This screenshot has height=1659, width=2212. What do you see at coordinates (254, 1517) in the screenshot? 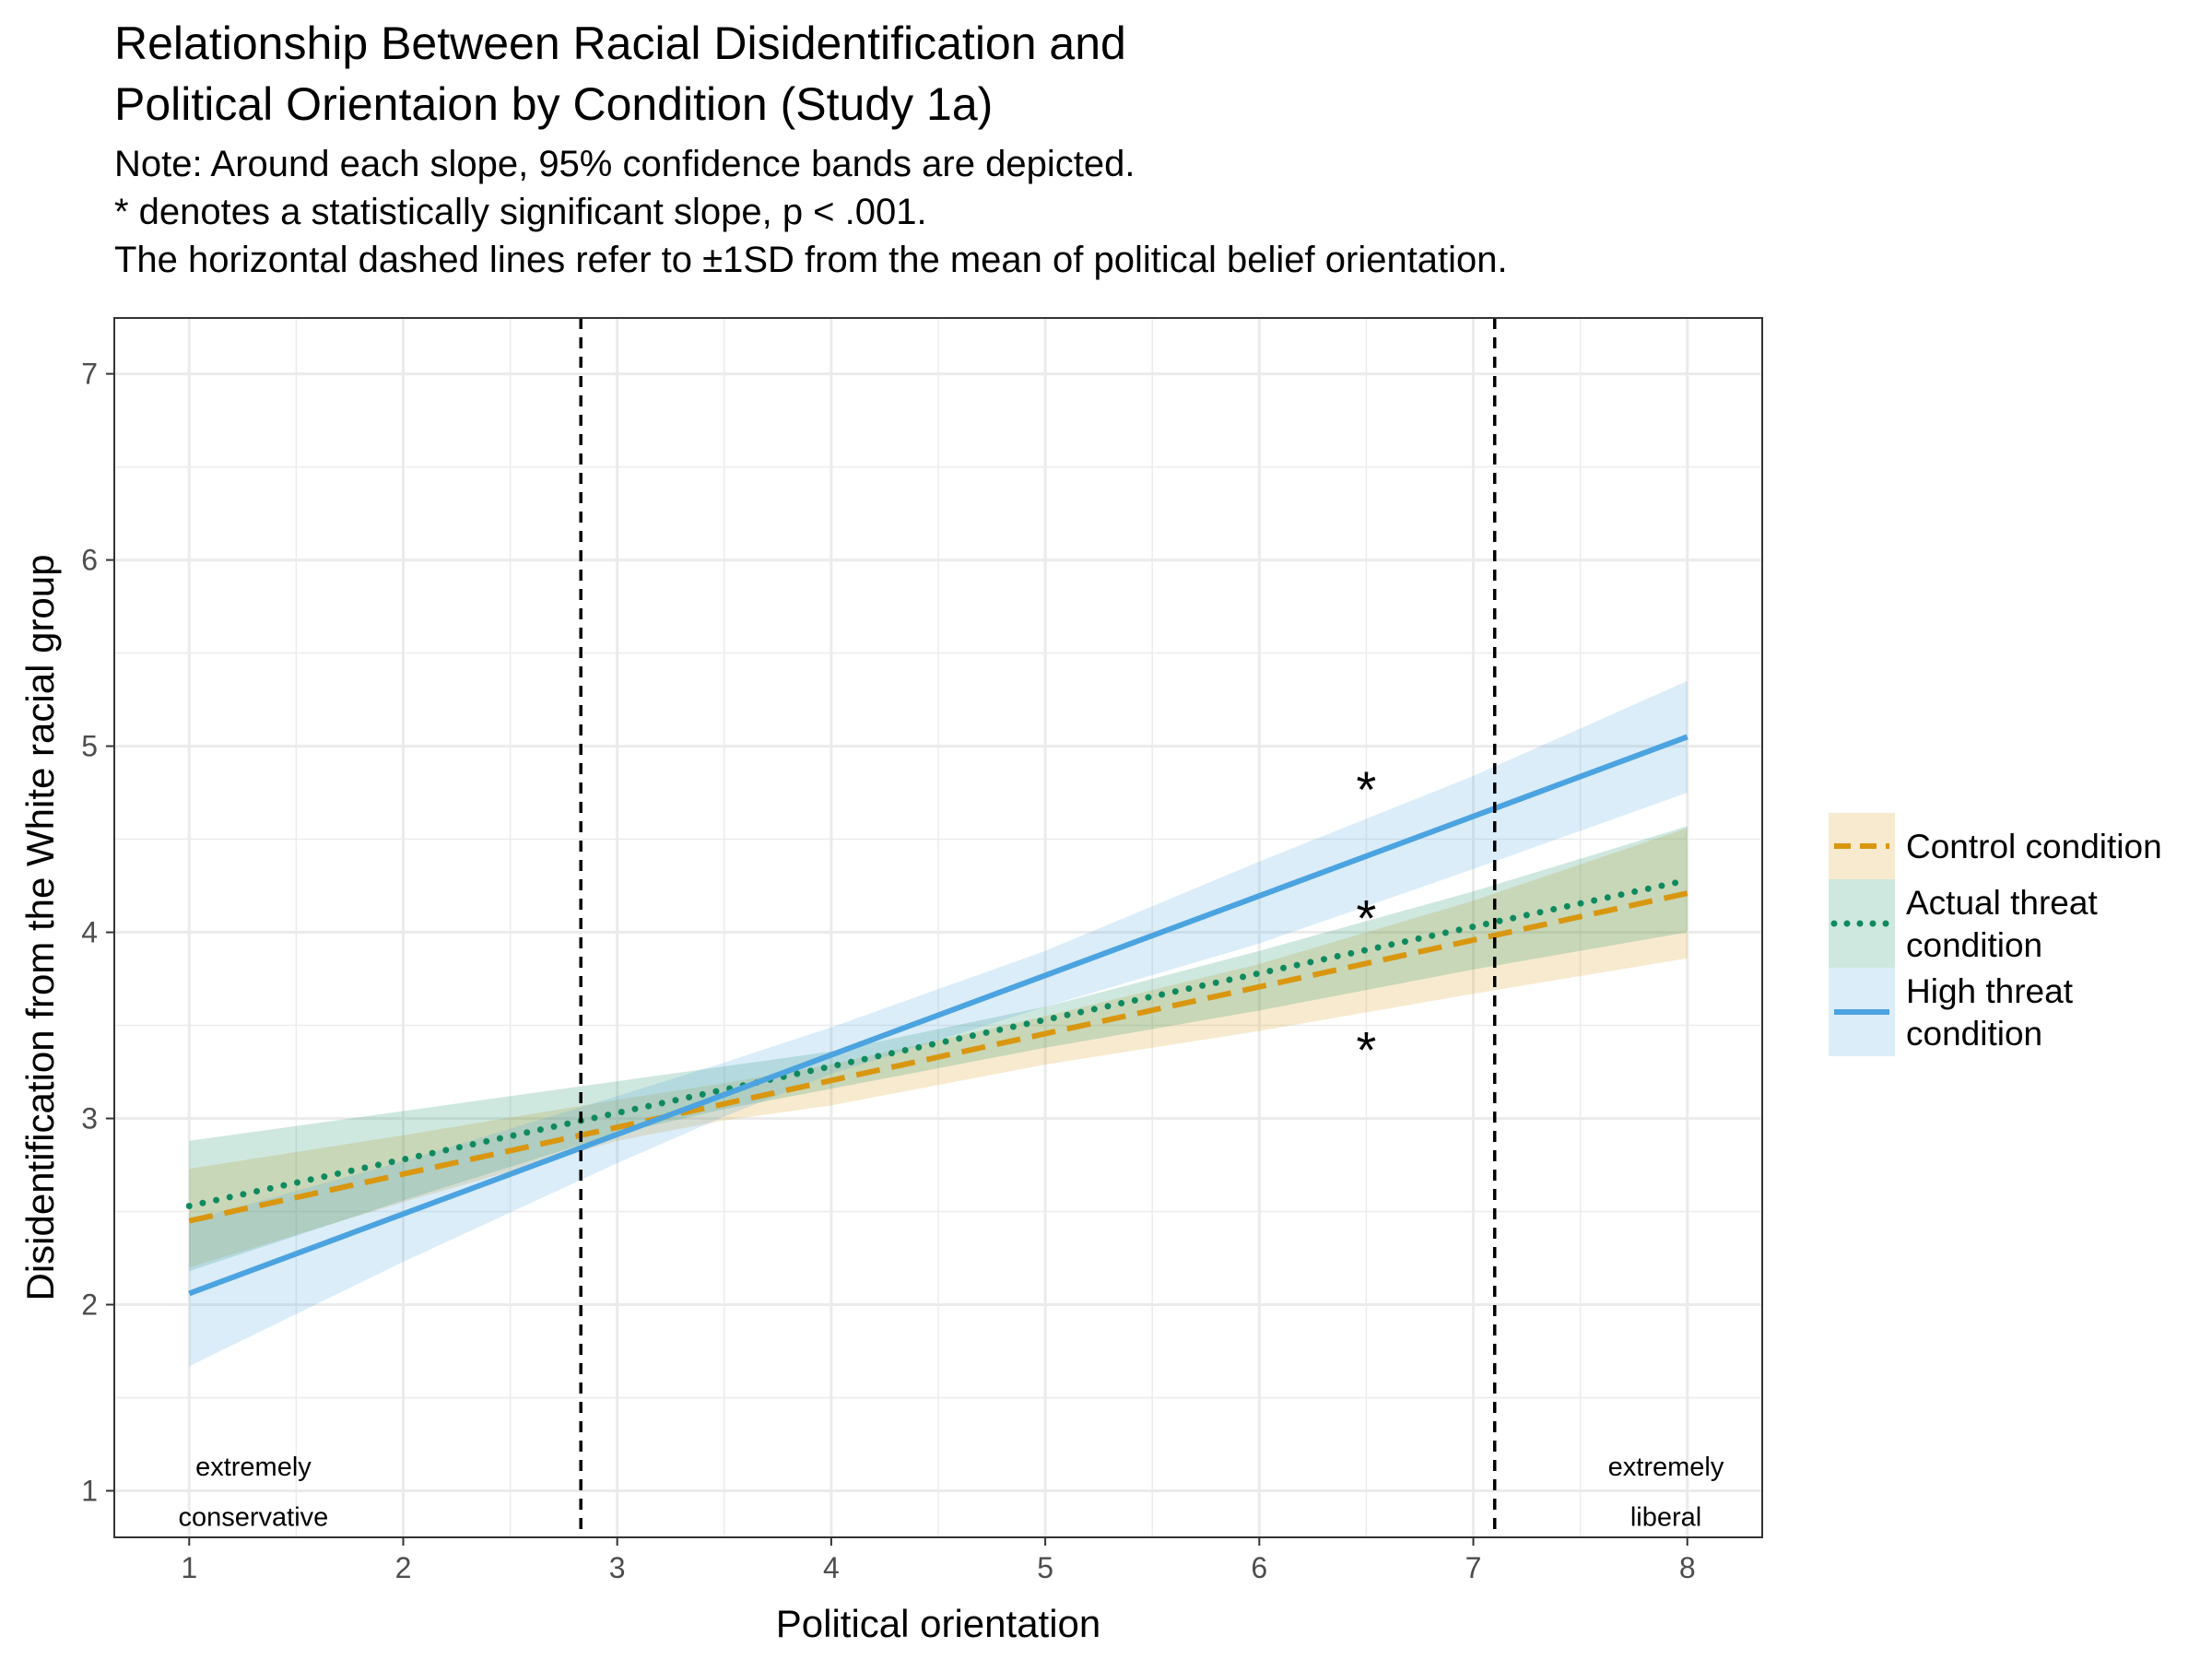
I see `orientation-annotation: conservative` at bounding box center [254, 1517].